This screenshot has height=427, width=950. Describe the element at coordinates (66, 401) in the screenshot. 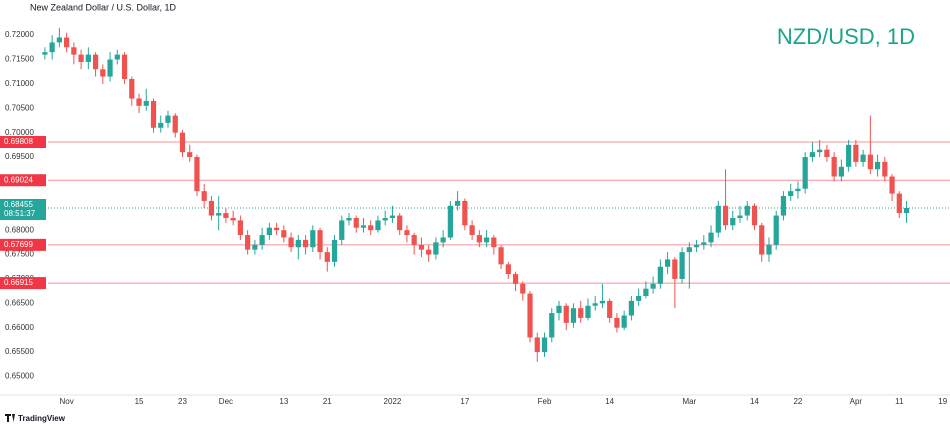

I see `x-tick-label: Nov` at that location.